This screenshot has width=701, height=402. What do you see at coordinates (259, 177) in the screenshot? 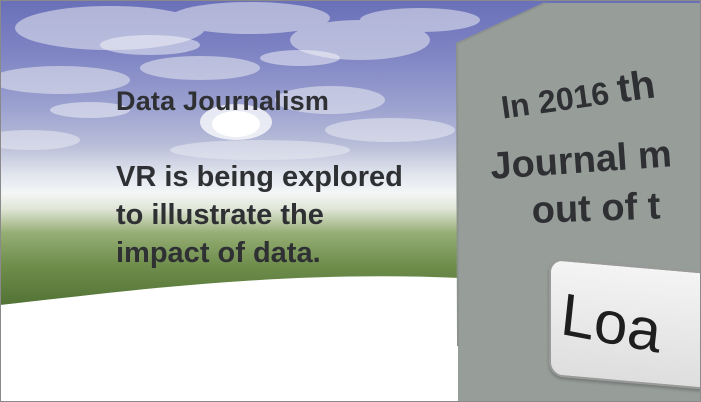
I see `left-panel-body-line: VR is being explored` at bounding box center [259, 177].